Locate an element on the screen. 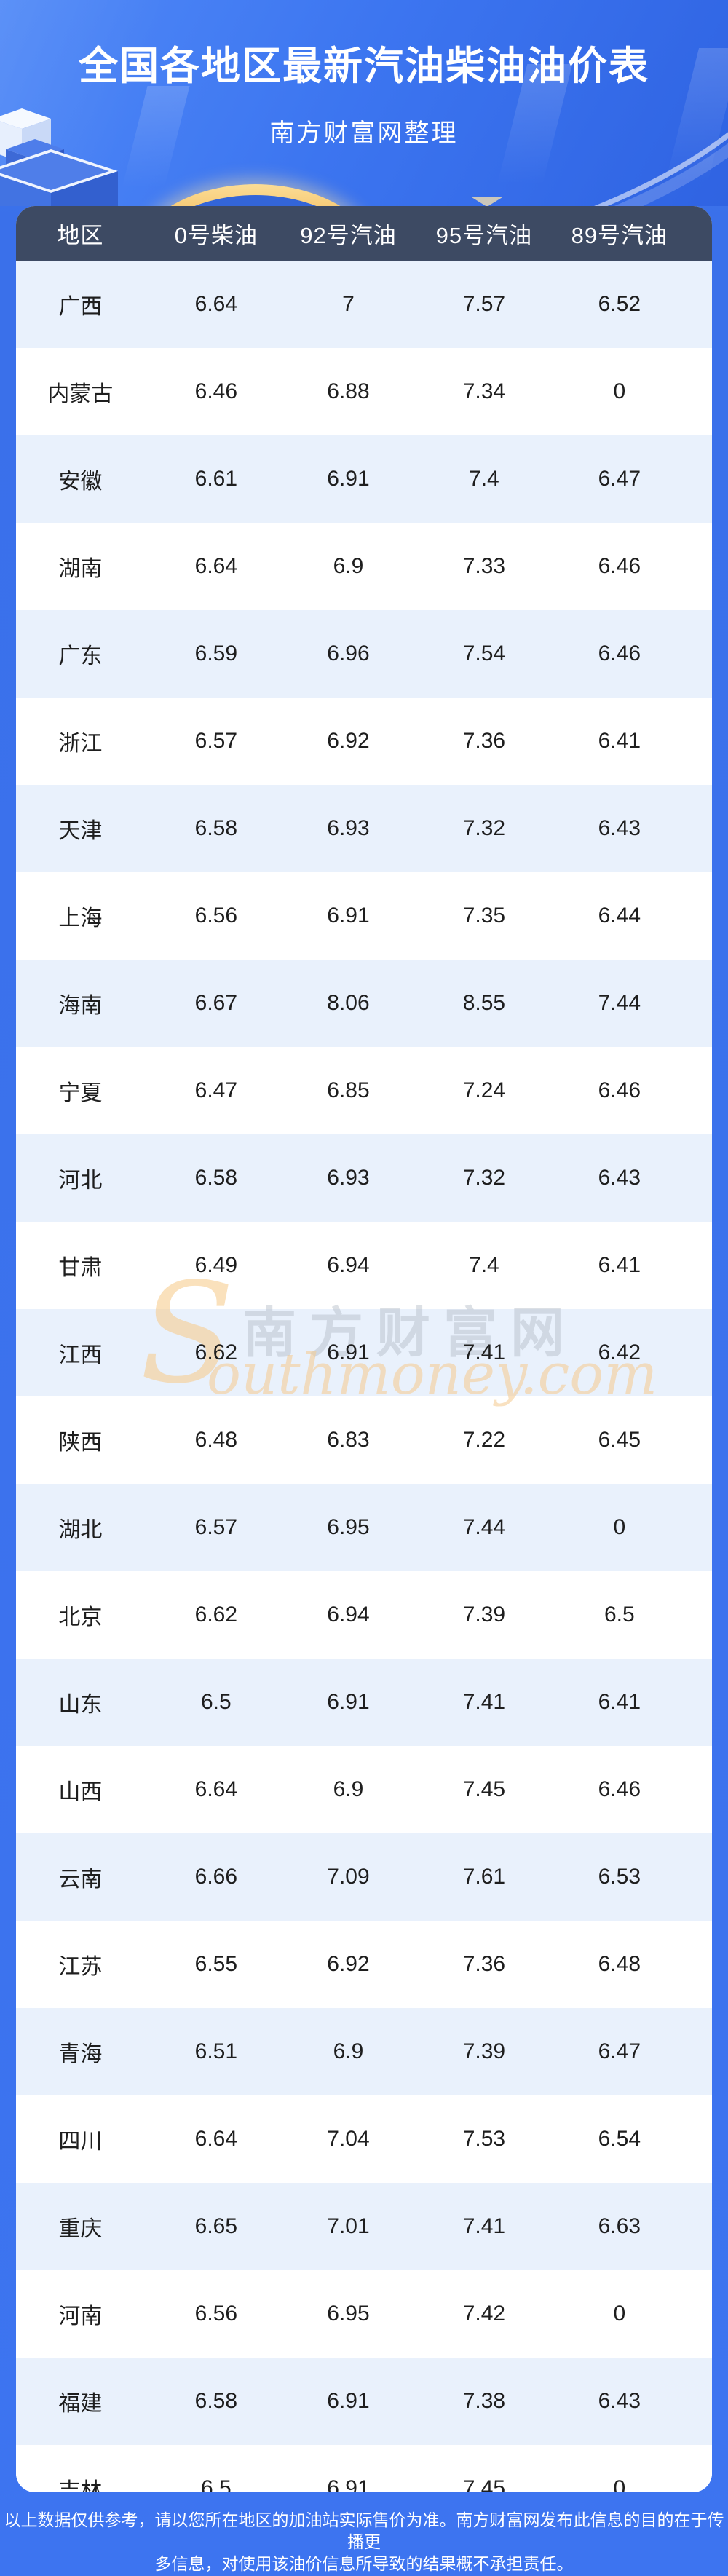  region-cell: 甘肃 is located at coordinates (80, 1268).